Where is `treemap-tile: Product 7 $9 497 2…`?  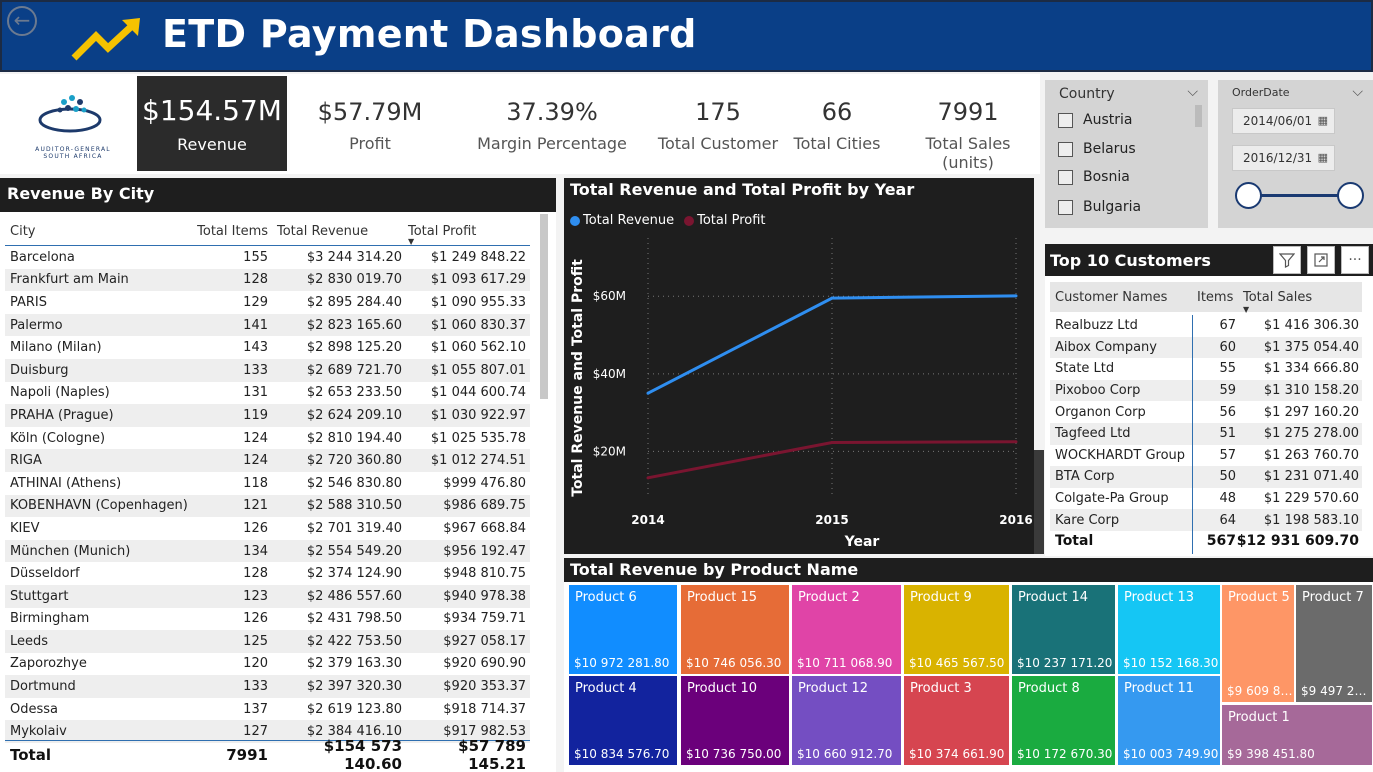
treemap-tile: Product 7 $9 497 2… is located at coordinates (1334, 643).